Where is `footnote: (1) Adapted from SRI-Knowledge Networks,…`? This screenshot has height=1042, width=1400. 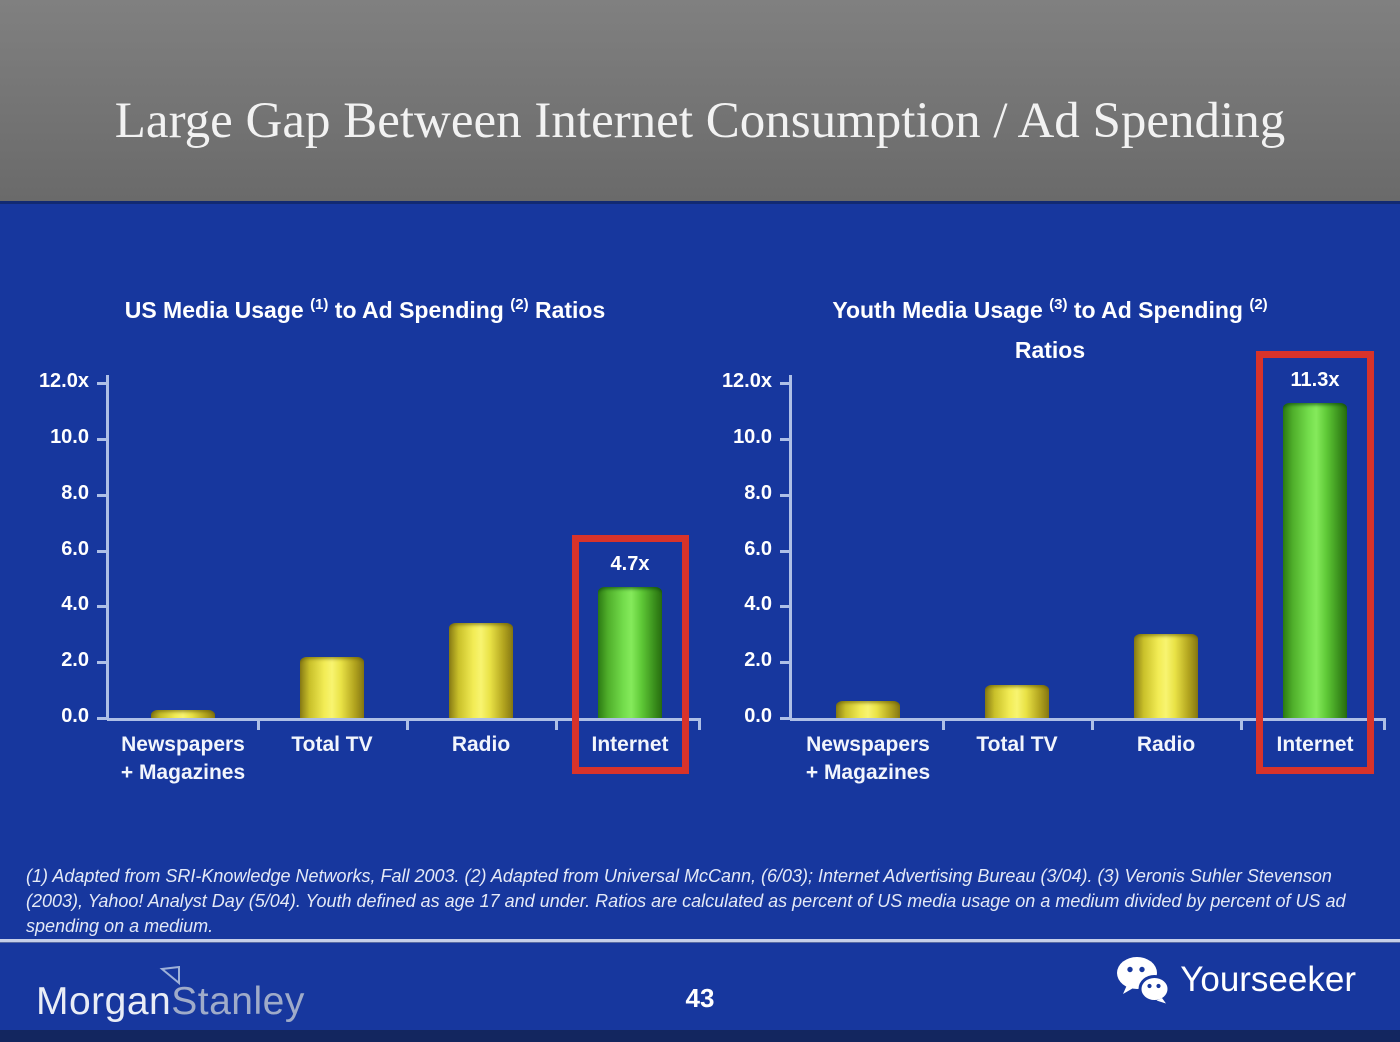
footnote: (1) Adapted from SRI-Knowledge Networks,… is located at coordinates (686, 901).